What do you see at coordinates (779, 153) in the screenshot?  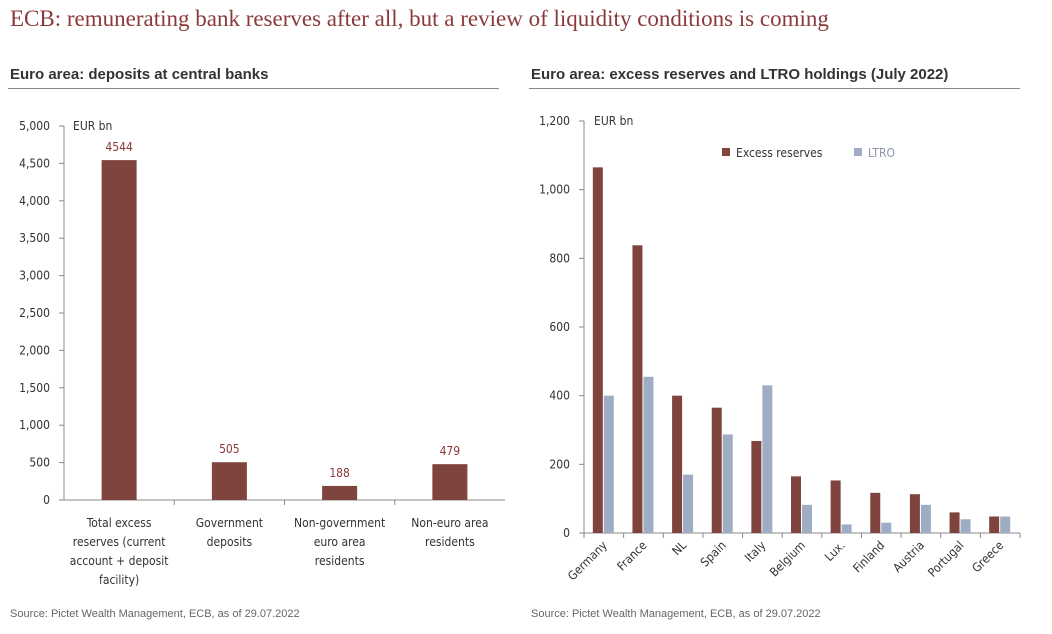 I see `legend-excess-reserves-label: Excess reserves` at bounding box center [779, 153].